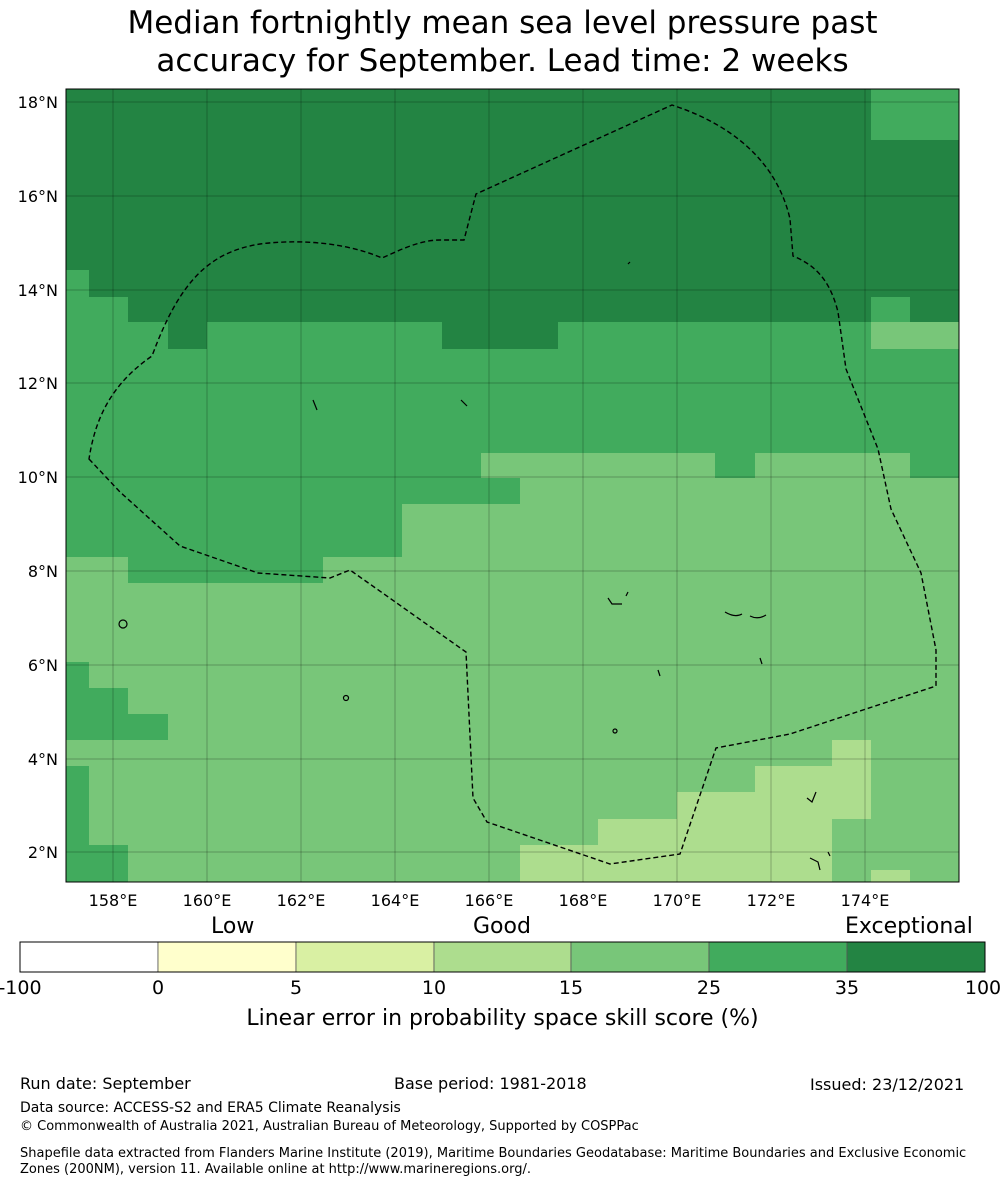 This screenshot has height=1185, width=1005. What do you see at coordinates (887, 1084) in the screenshot?
I see `issued-date: Issued: 23/12/2021` at bounding box center [887, 1084].